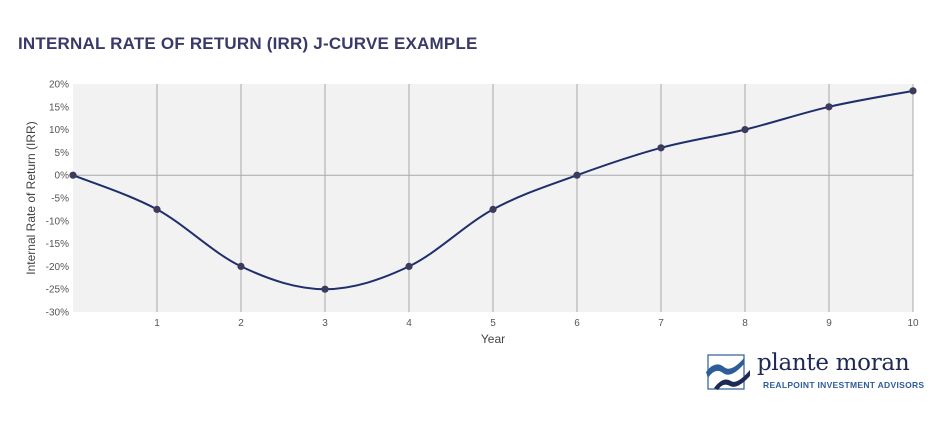 The width and height of the screenshot is (950, 430). What do you see at coordinates (745, 323) in the screenshot?
I see `x-tick-label: 8` at bounding box center [745, 323].